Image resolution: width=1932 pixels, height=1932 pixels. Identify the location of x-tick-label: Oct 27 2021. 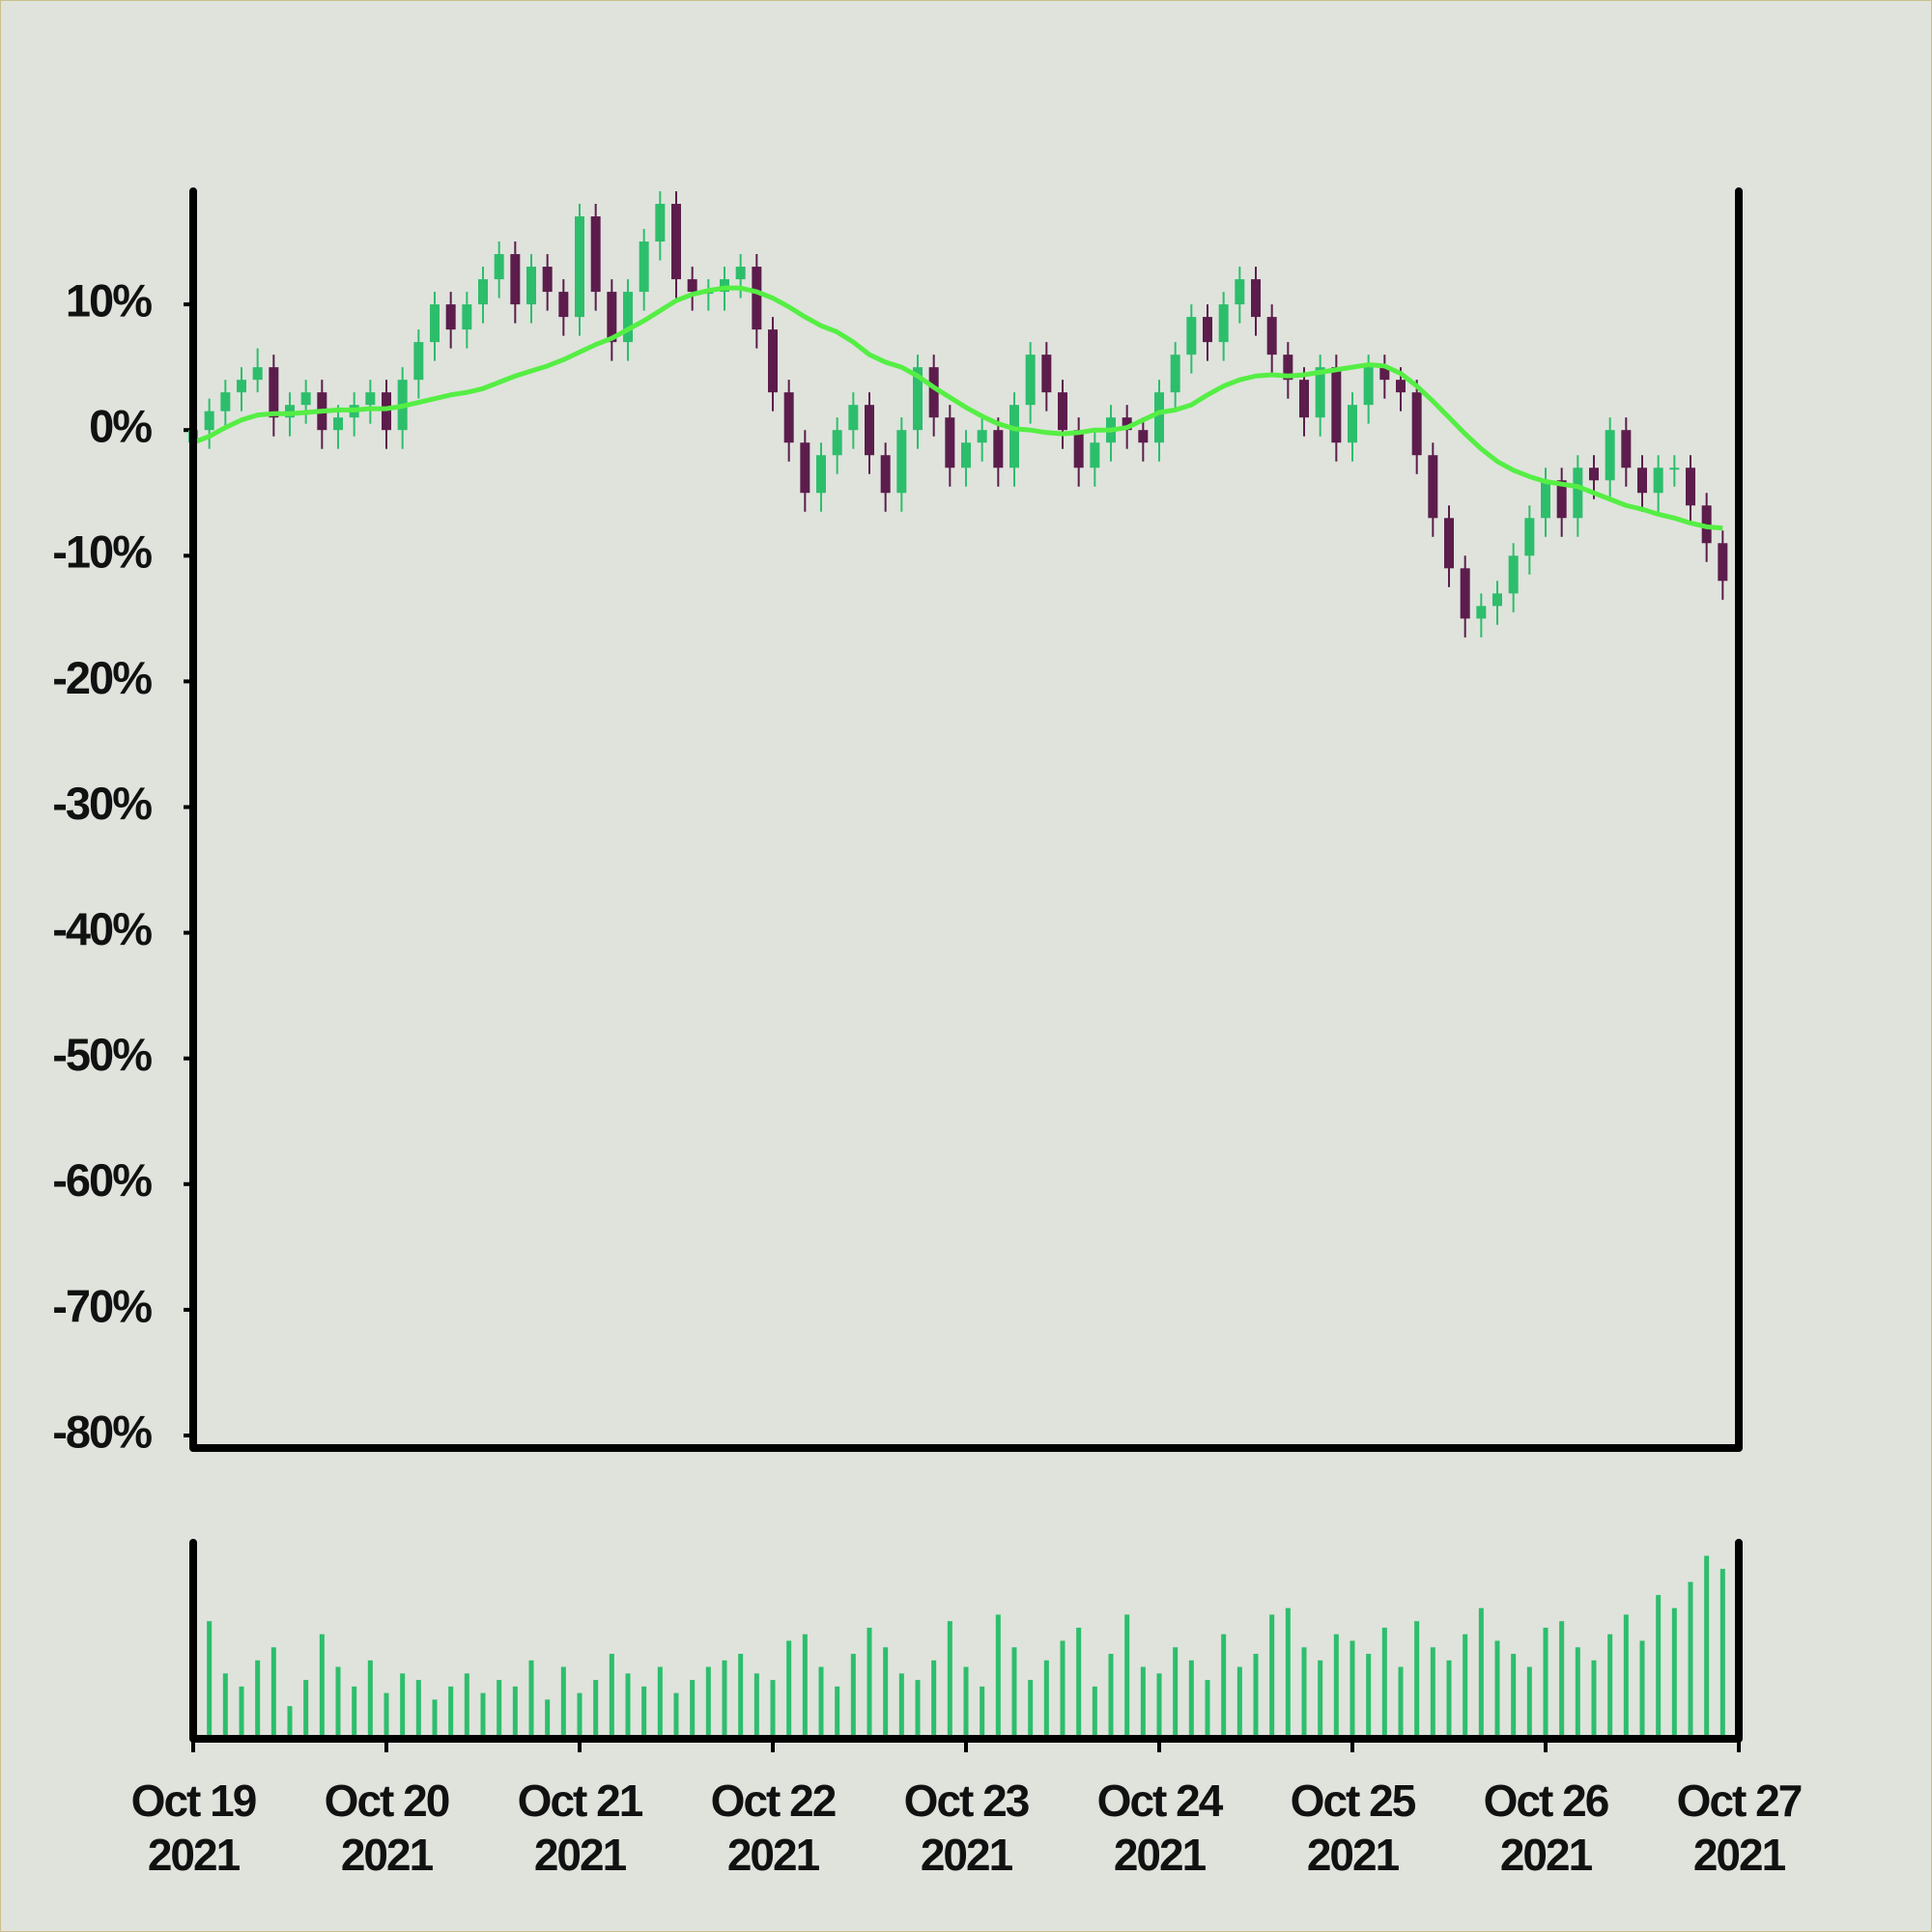
(1740, 1828).